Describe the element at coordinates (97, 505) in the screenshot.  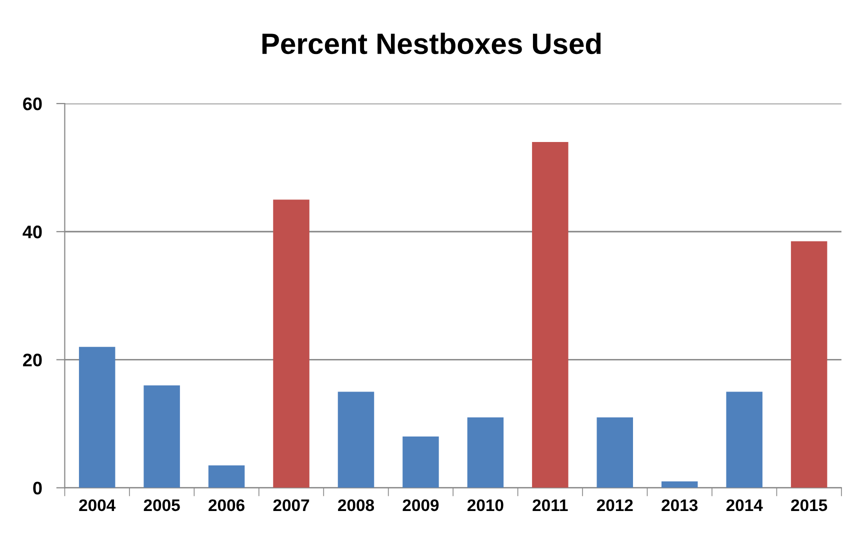
I see `x-tick-label: 2004` at that location.